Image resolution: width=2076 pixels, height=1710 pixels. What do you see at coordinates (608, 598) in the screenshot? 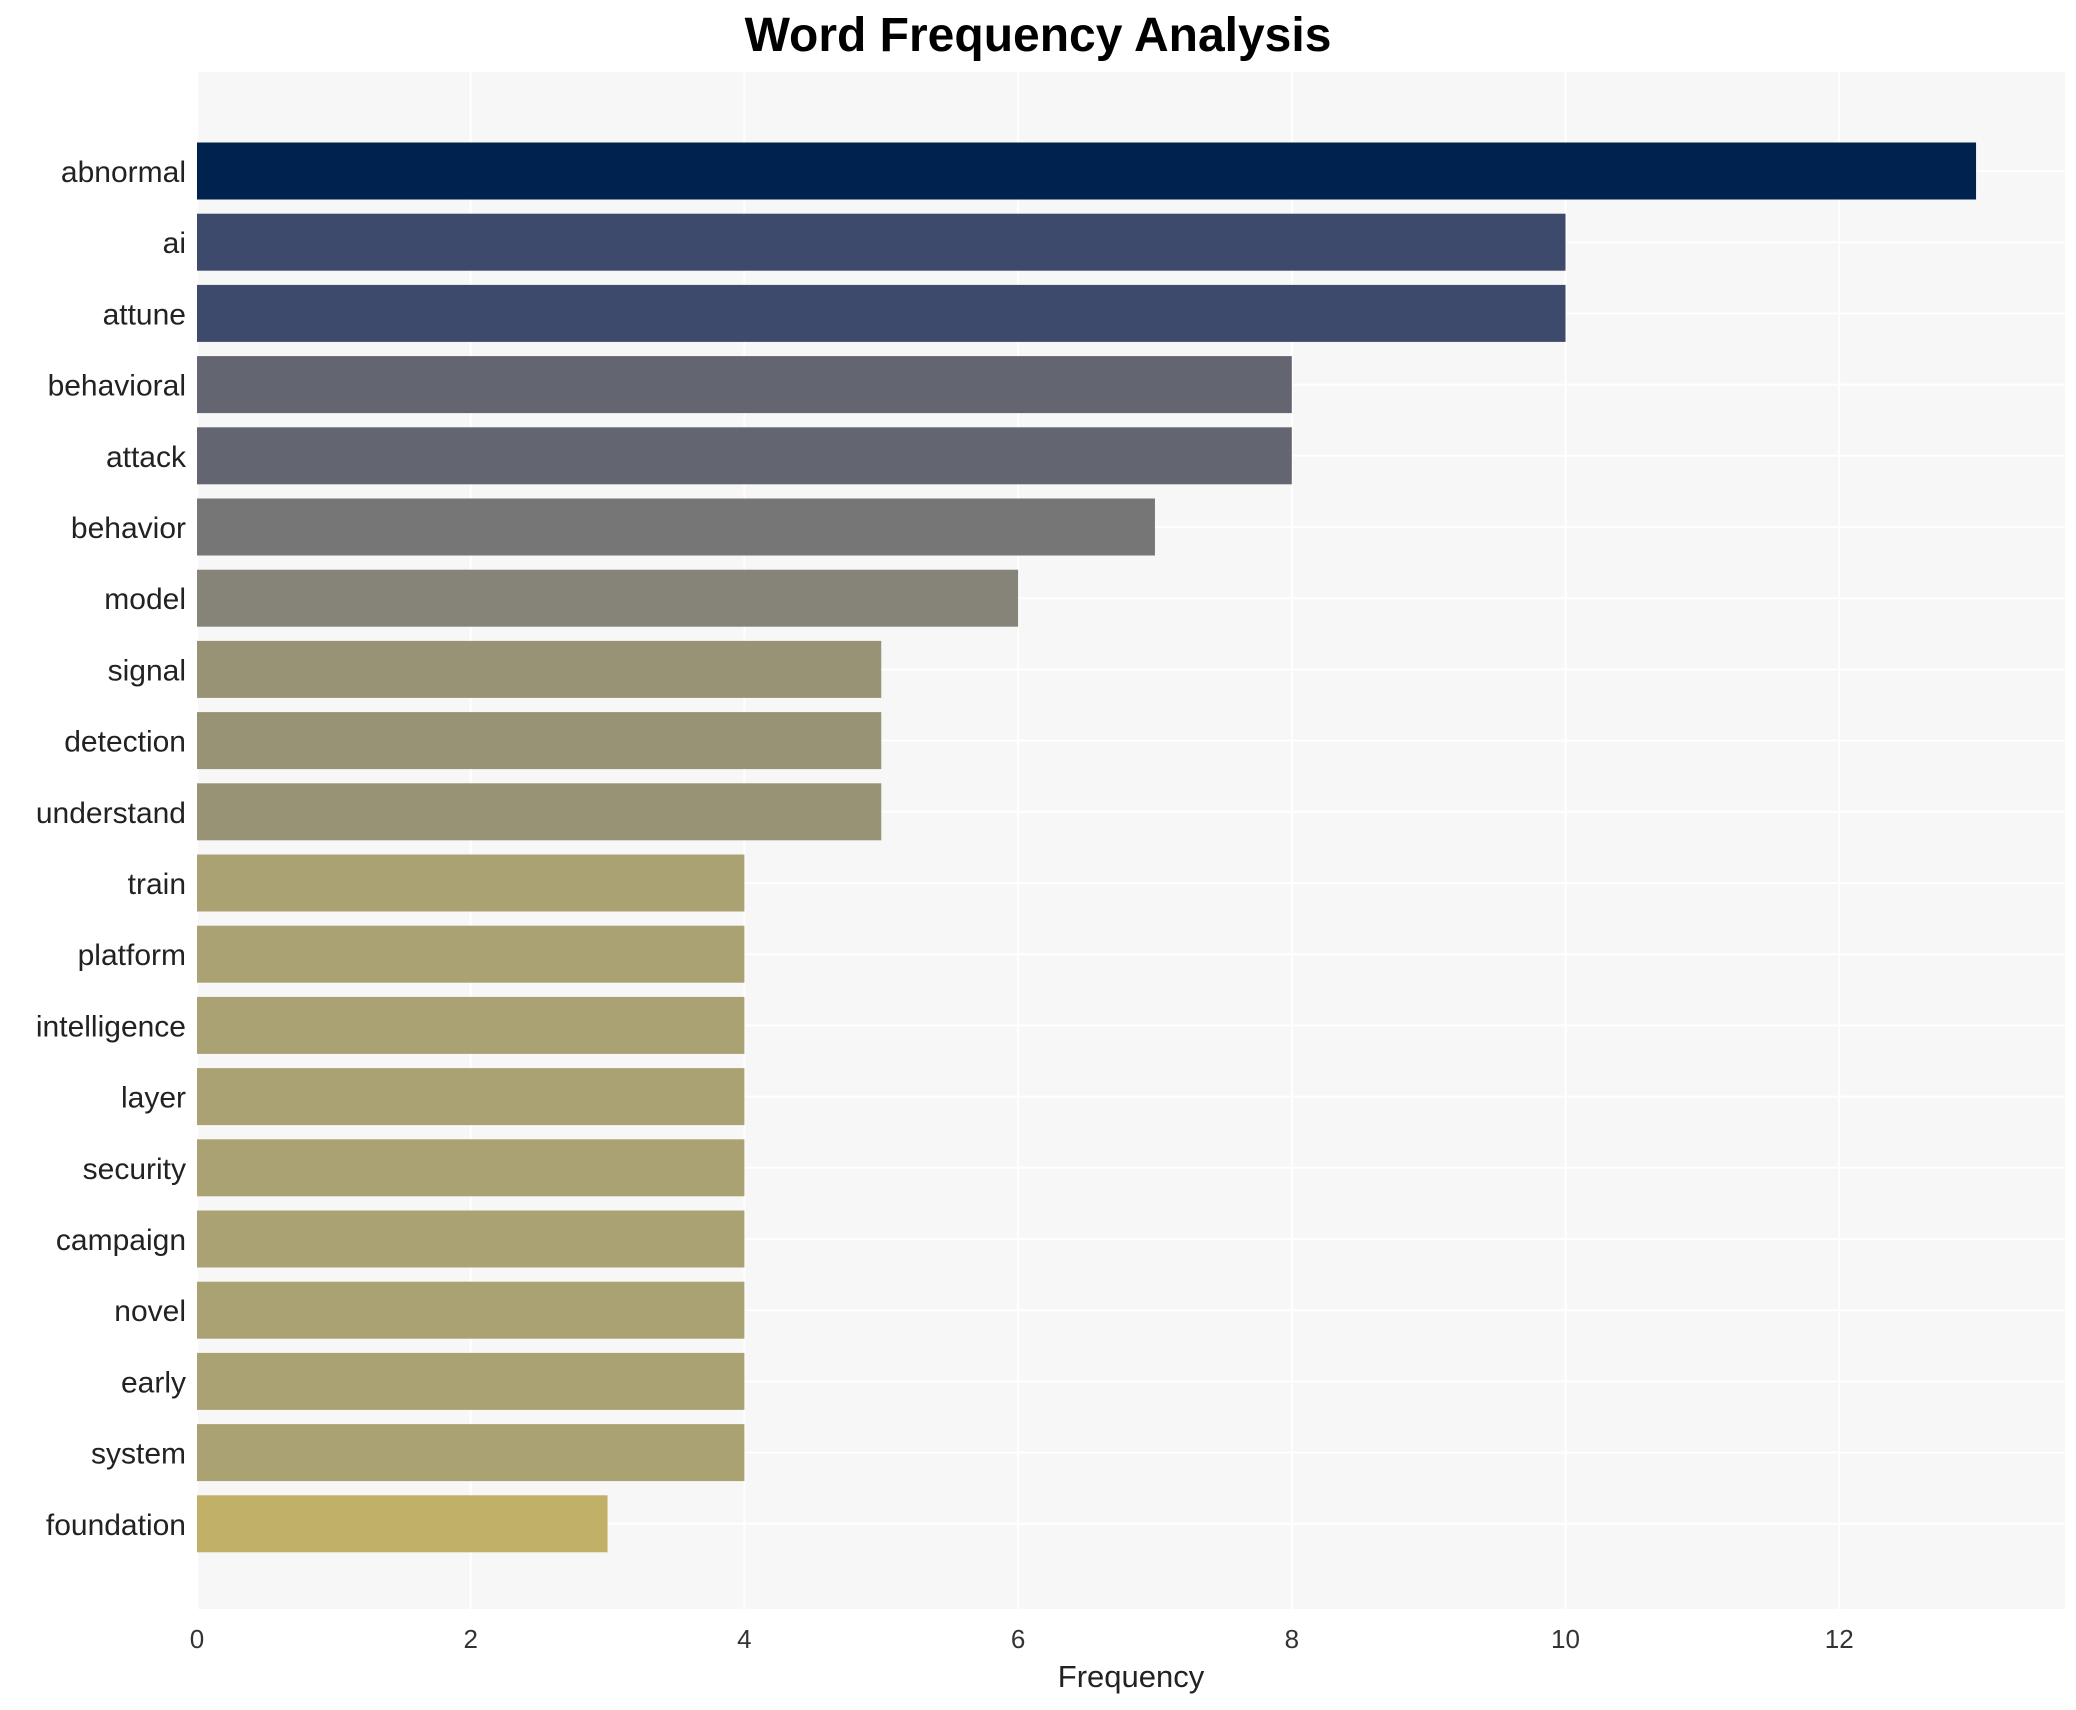
I see `bar-model` at bounding box center [608, 598].